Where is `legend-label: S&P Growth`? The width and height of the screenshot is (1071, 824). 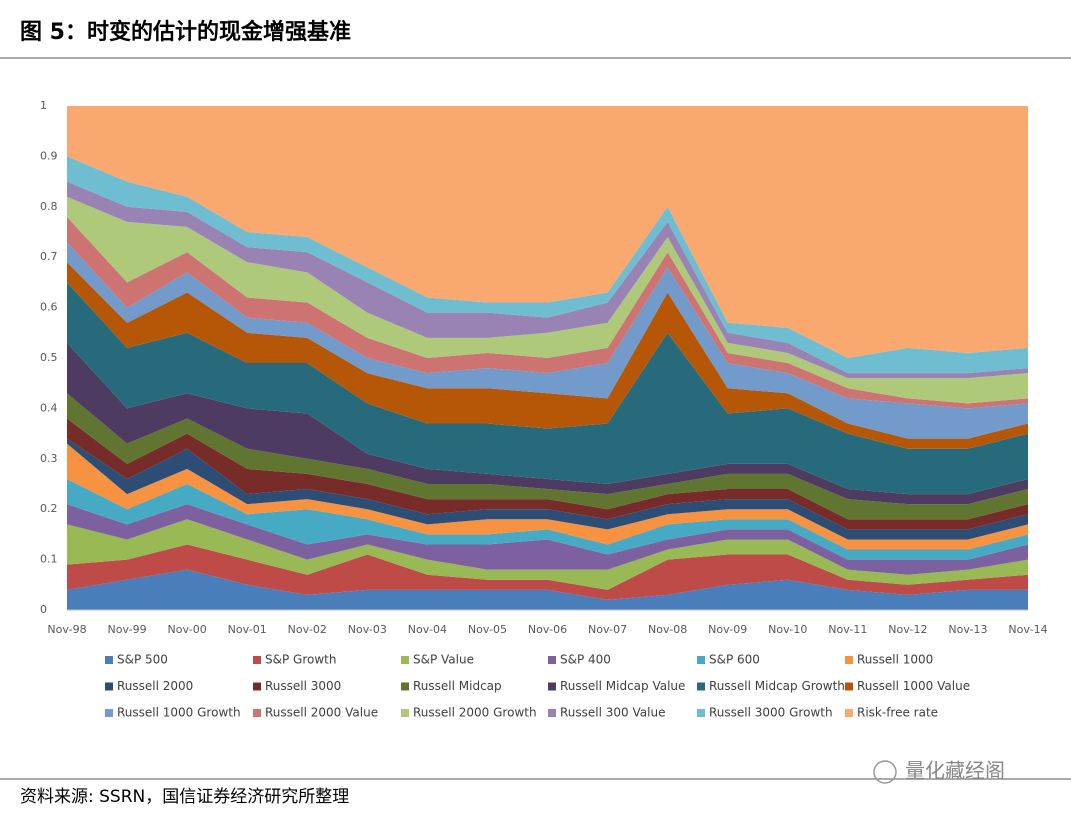
legend-label: S&P Growth is located at coordinates (300, 660).